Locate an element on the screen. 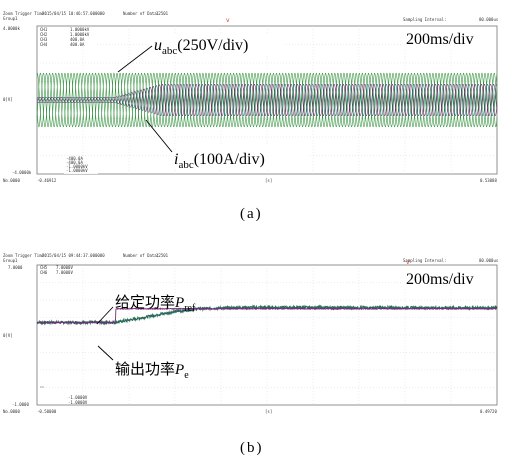 The height and width of the screenshot is (468, 515). trigger-time-value: 2015/04/15 10:46:57.000000 is located at coordinates (73, 13).